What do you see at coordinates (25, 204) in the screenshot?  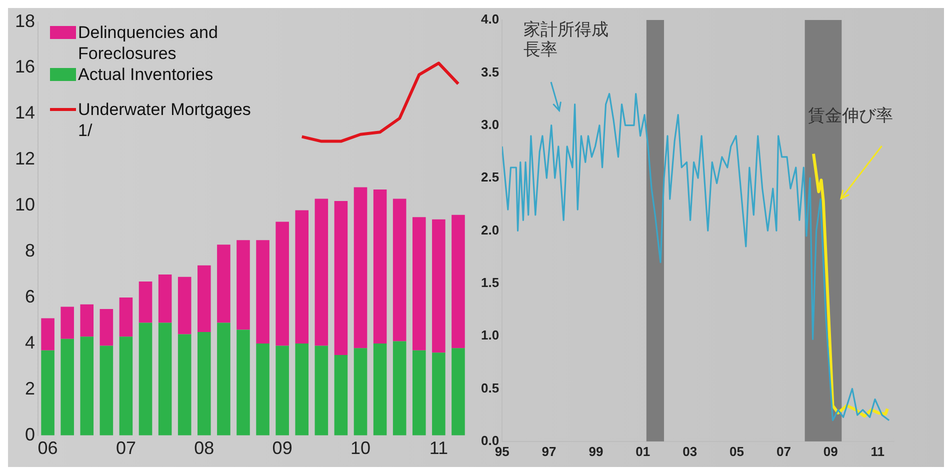 I see `y-tick-label: 10` at bounding box center [25, 204].